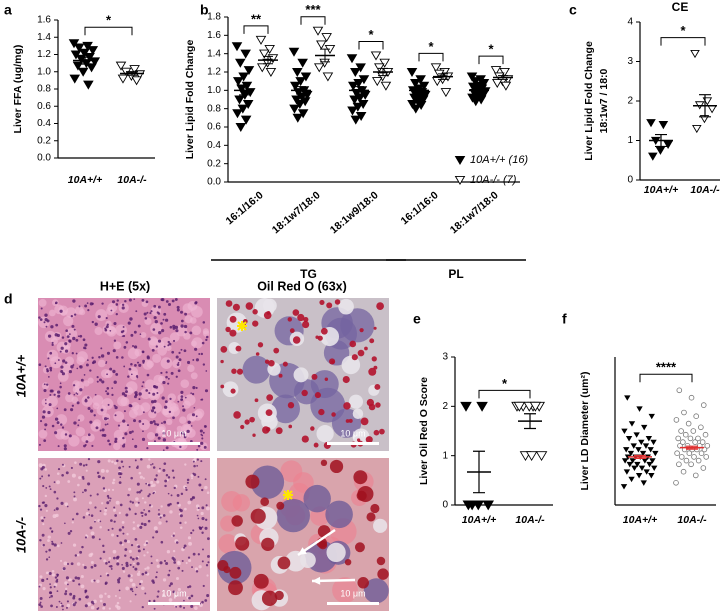 Image resolution: width=724 pixels, height=612 pixels. Describe the element at coordinates (630, 101) in the screenshot. I see `y-tick-label: 2` at that location.